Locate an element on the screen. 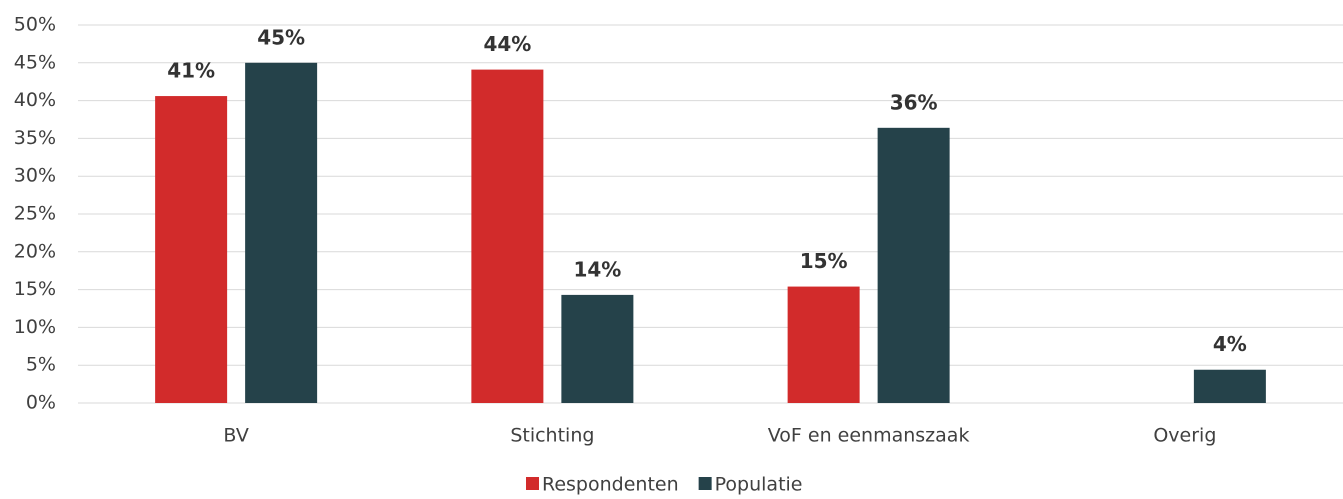 The image size is (1343, 499). y-tick-label: 0% is located at coordinates (41, 403).